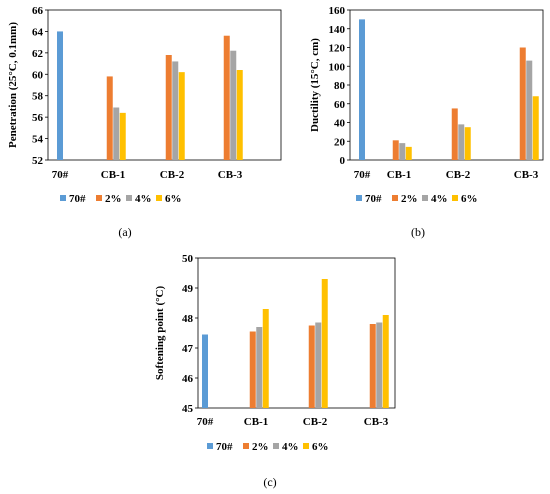 The height and width of the screenshot is (494, 550). I want to click on y-tick-label: 56, so click(38, 118).